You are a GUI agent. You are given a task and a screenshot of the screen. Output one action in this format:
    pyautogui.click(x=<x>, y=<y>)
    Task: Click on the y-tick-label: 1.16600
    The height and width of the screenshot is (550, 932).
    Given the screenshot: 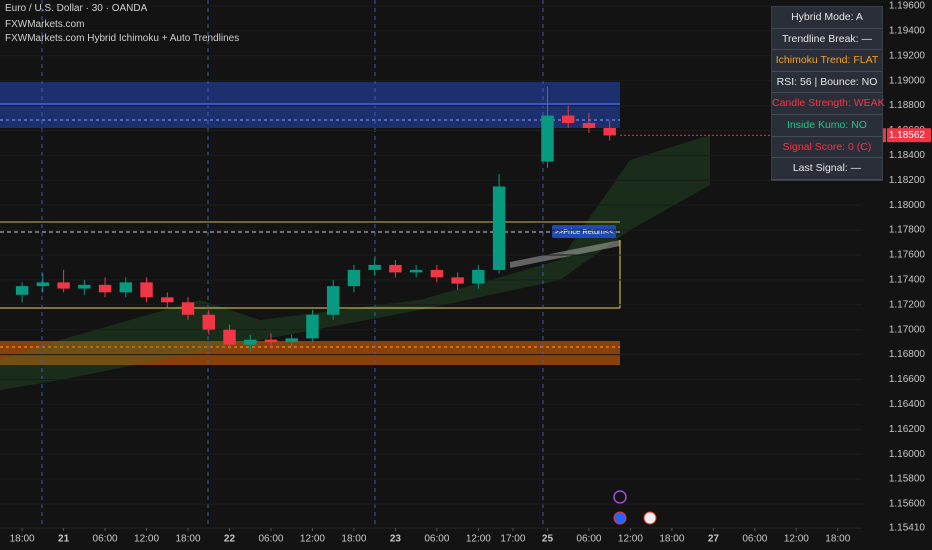 What is the action you would take?
    pyautogui.click(x=907, y=379)
    